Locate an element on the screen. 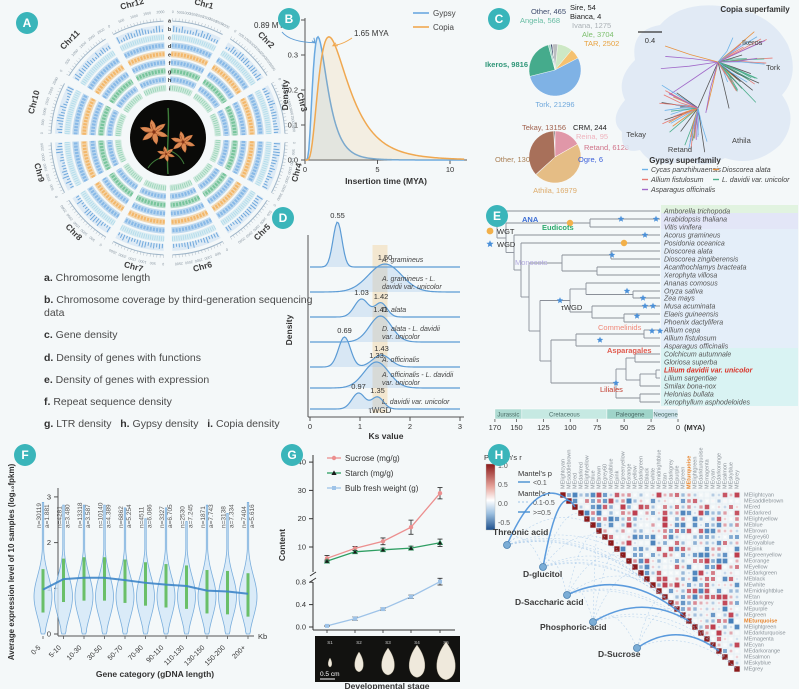 The width and height of the screenshot is (799, 689). bulb-photo is located at coordinates (359, 662).